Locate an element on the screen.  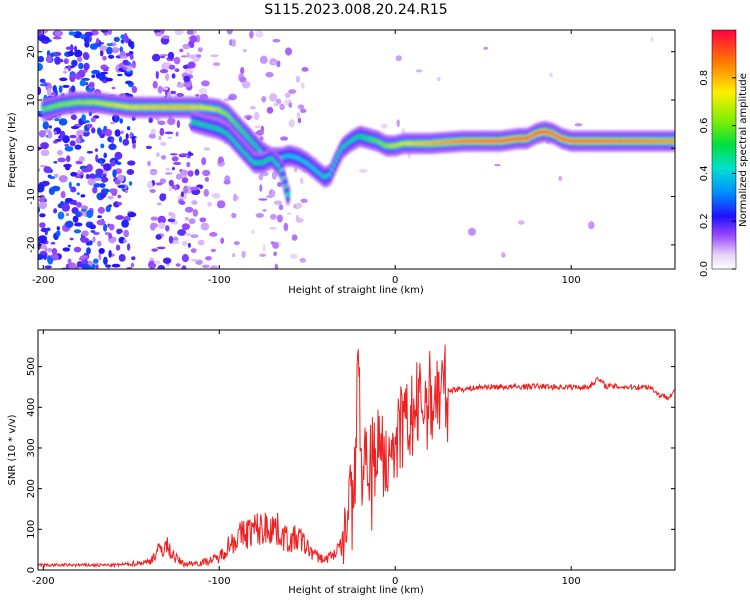
x-tick-label: -200 is located at coordinates (43, 581).